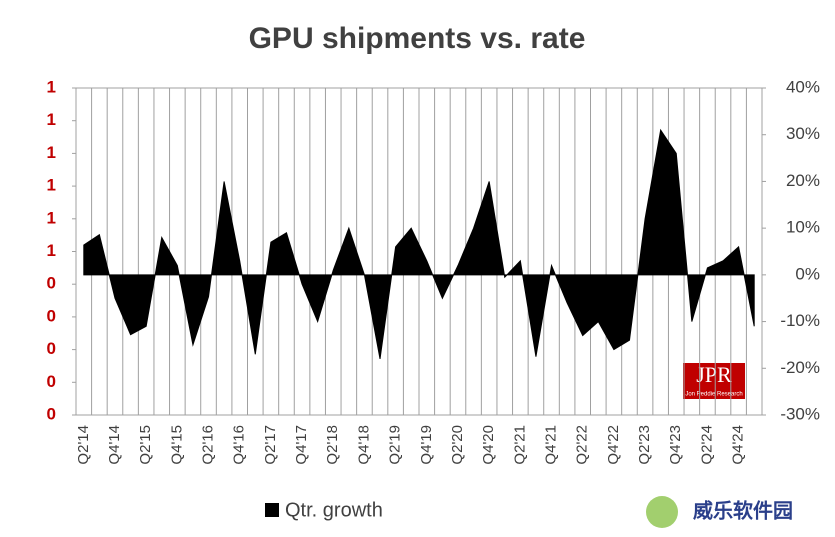  I want to click on watermark: 威乐软件园, so click(743, 510).